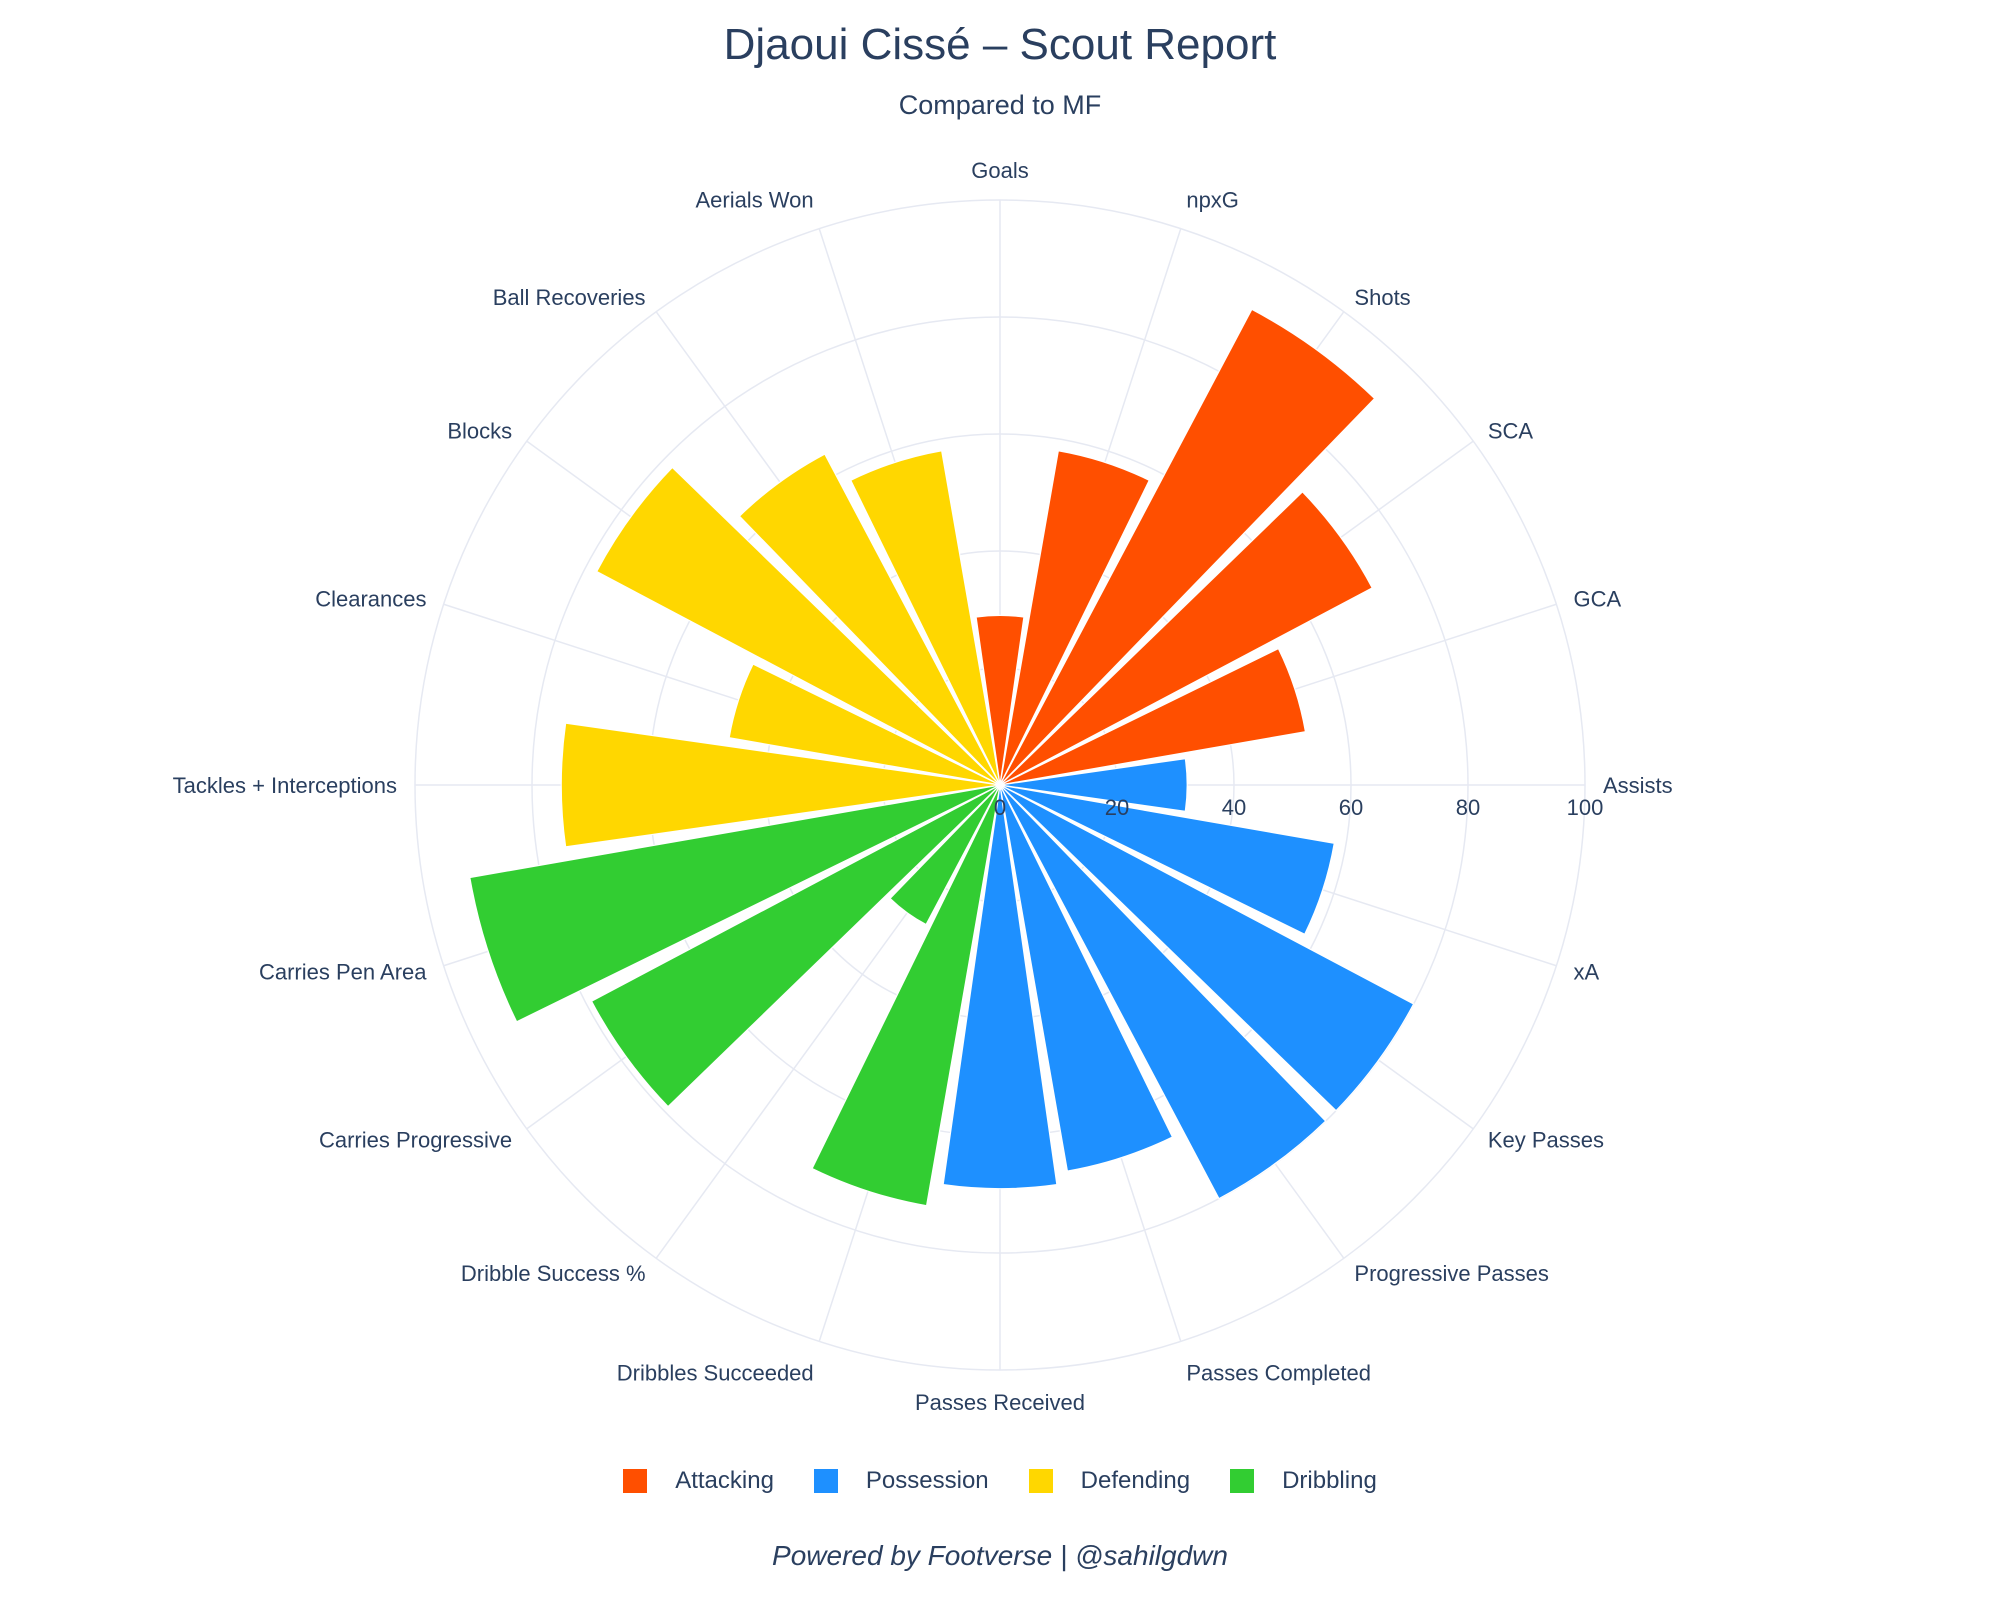 This screenshot has width=2000, height=1600. What do you see at coordinates (735, 903) in the screenshot?
I see `bar-carries-pen-area` at bounding box center [735, 903].